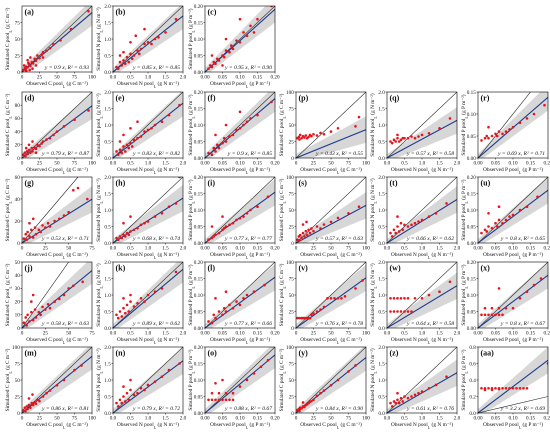 The height and width of the screenshot is (434, 550). Describe the element at coordinates (156, 239) in the screenshot. I see `regression-equation: y = 0.68 x, R² = 0.74` at that location.